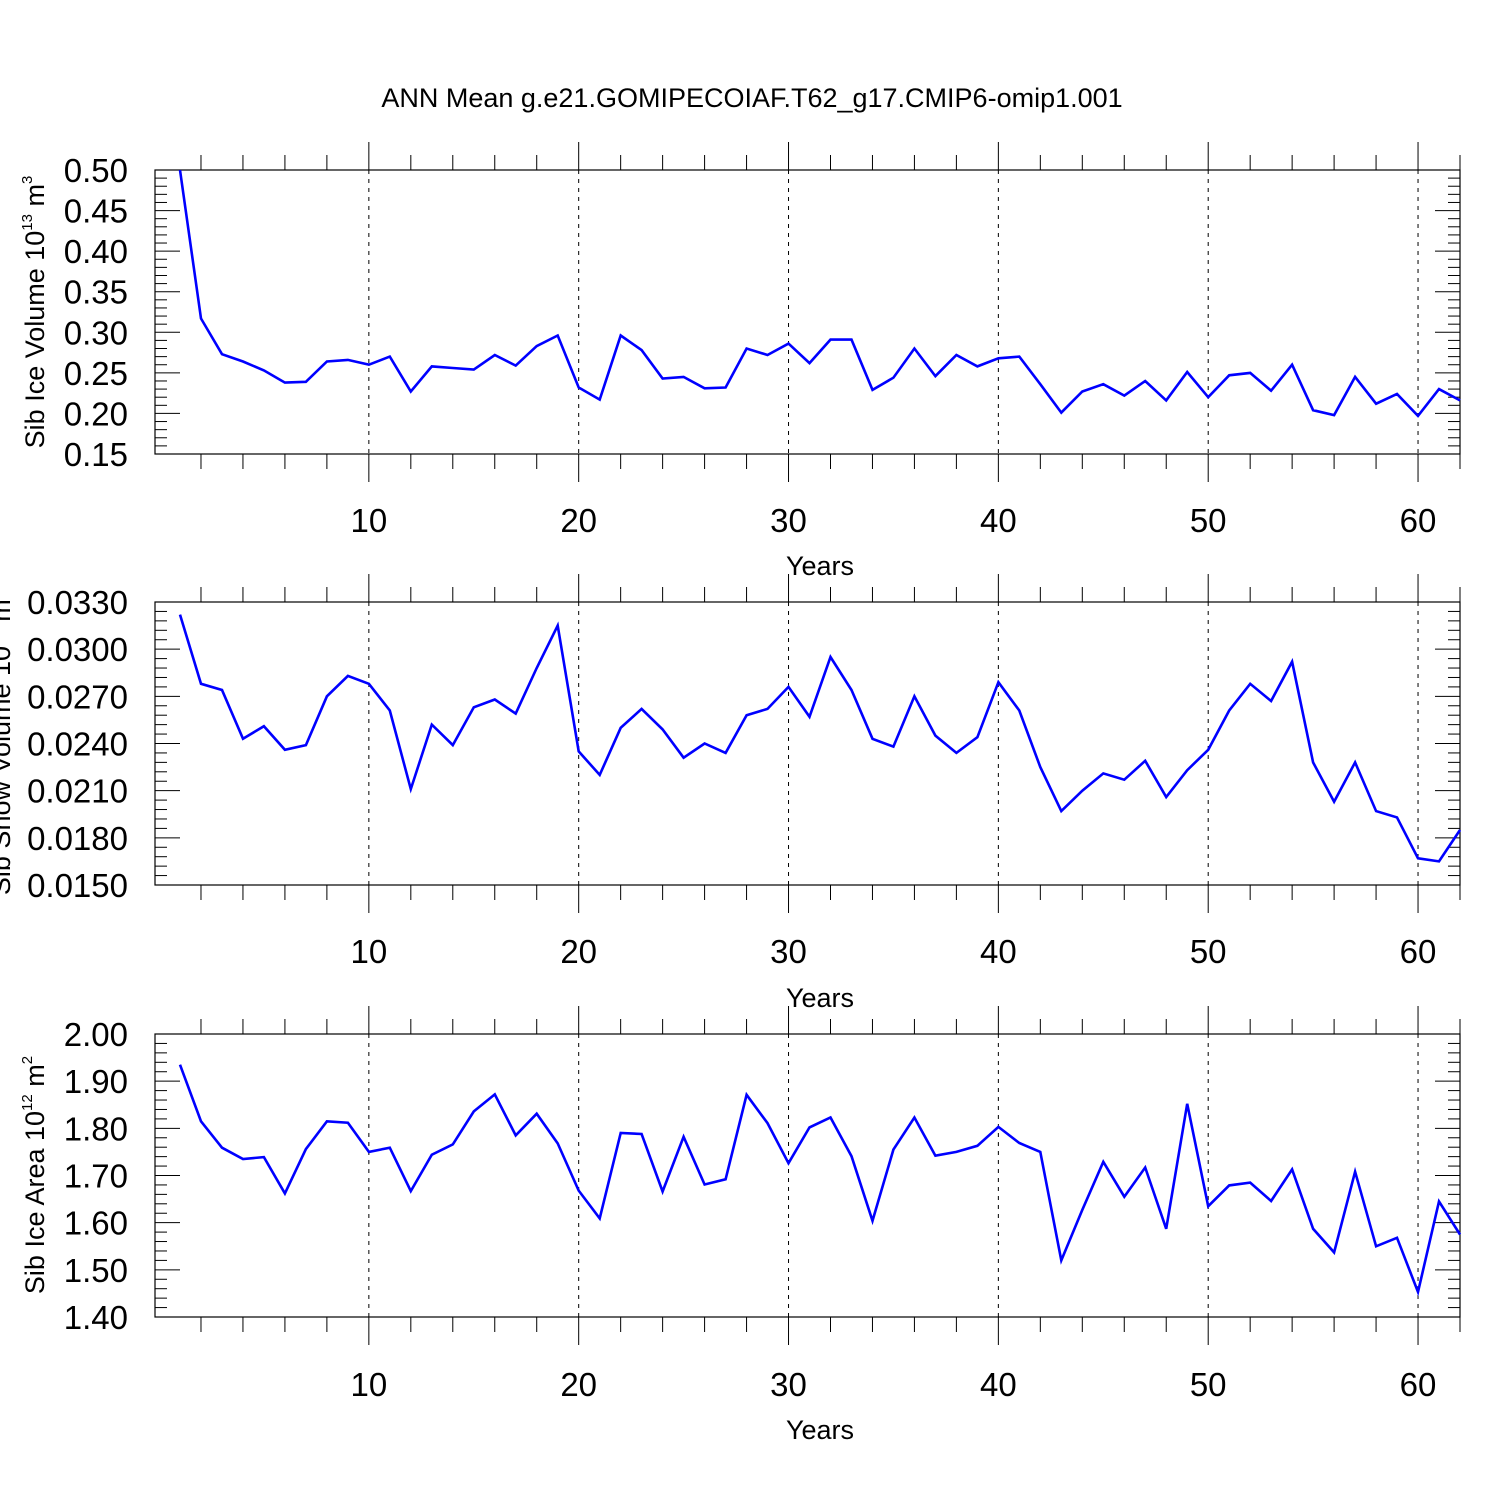  Describe the element at coordinates (77, 696) in the screenshot. I see `y-tick-label: 0.0270` at that location.